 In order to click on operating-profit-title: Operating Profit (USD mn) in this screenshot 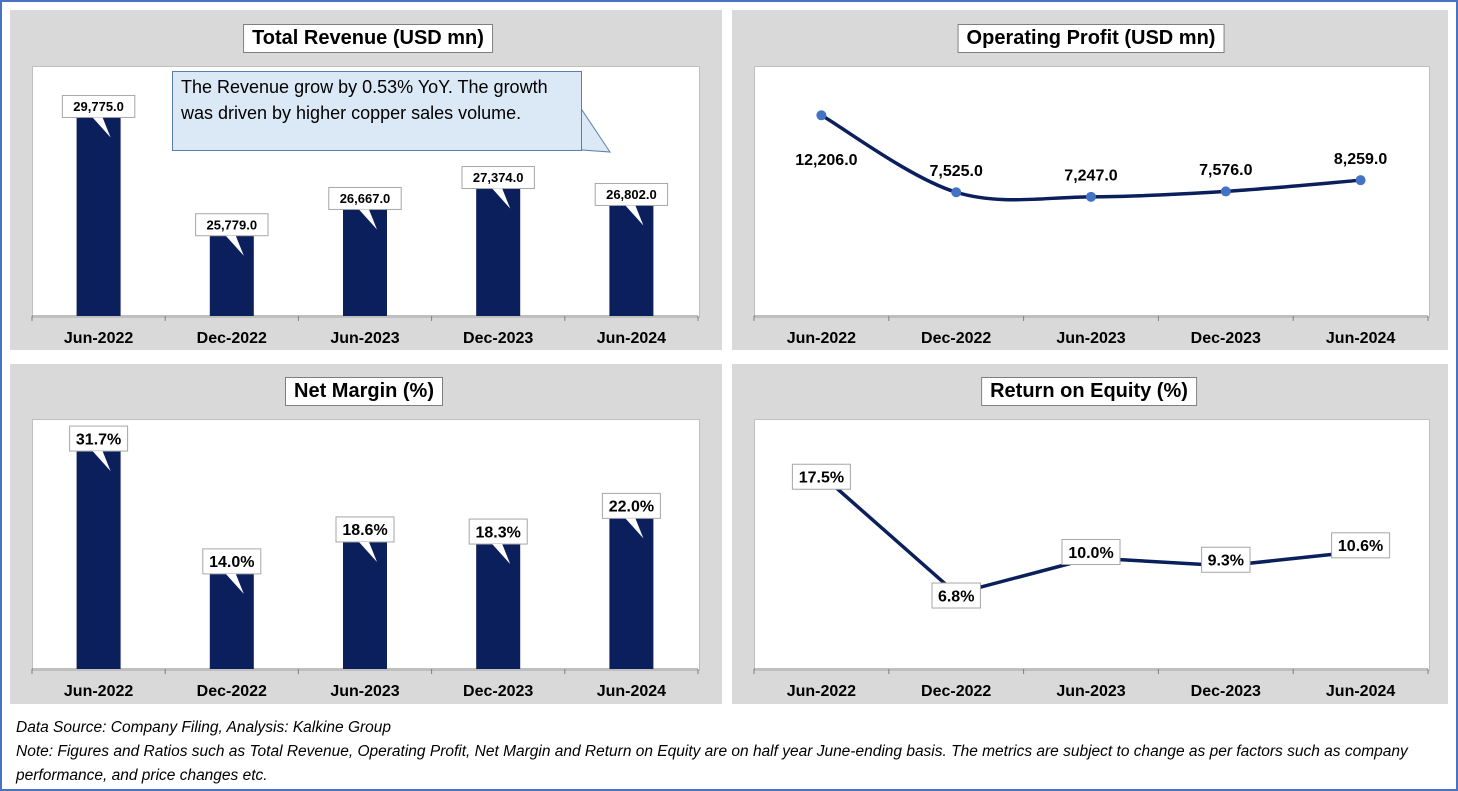, I will do `click(1091, 38)`.